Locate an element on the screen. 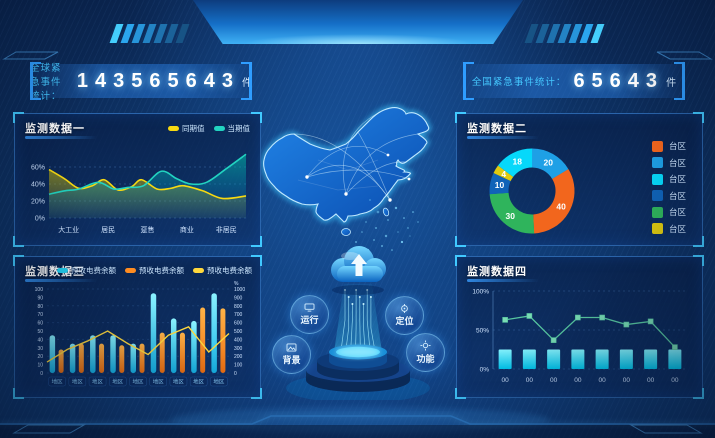  location-icon is located at coordinates (404, 308).